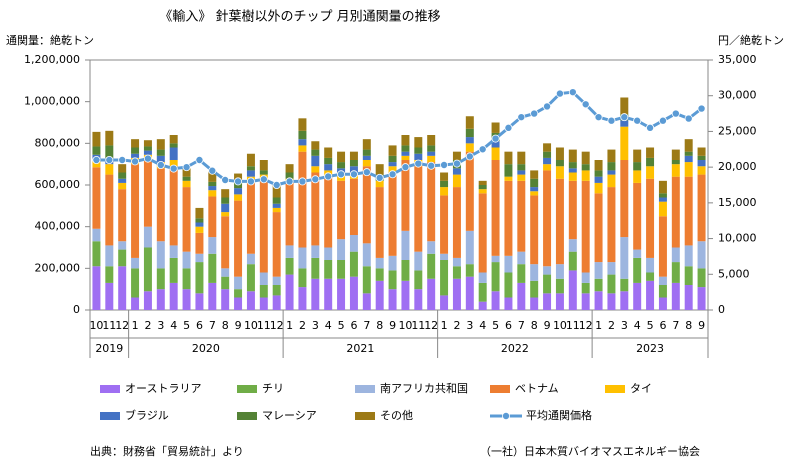 Image resolution: width=790 pixels, height=467 pixels. I want to click on x-tick-label: 7, so click(212, 325).